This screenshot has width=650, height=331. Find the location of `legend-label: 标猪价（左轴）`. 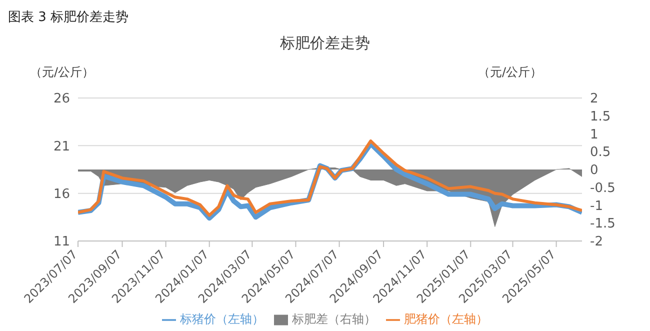

legend-label: 标猪价（左轴） is located at coordinates (222, 319).